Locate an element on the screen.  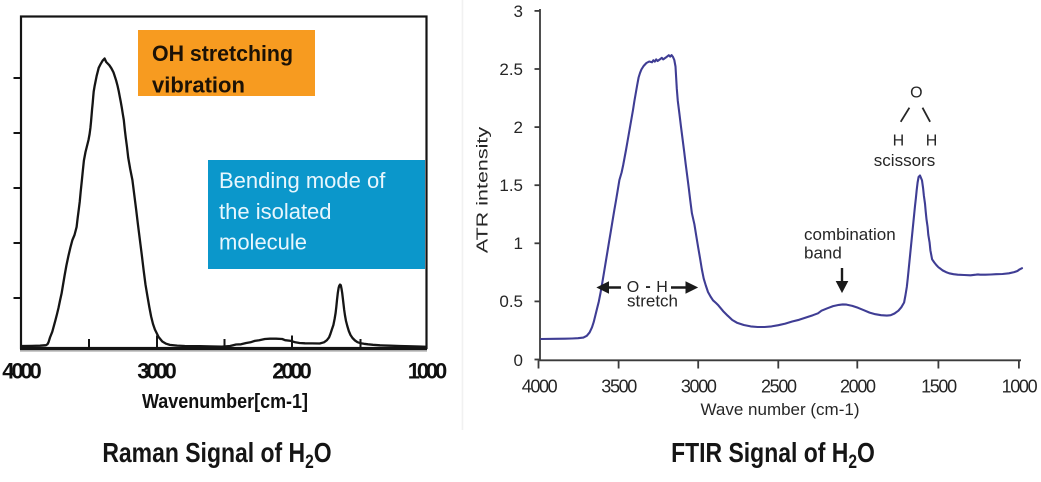
svg-text: 2 is located at coordinates (518, 127).